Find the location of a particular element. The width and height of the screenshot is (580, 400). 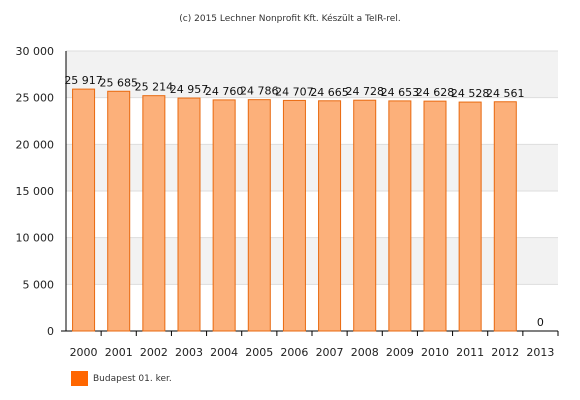

data-label: 24 728 is located at coordinates (364, 91).